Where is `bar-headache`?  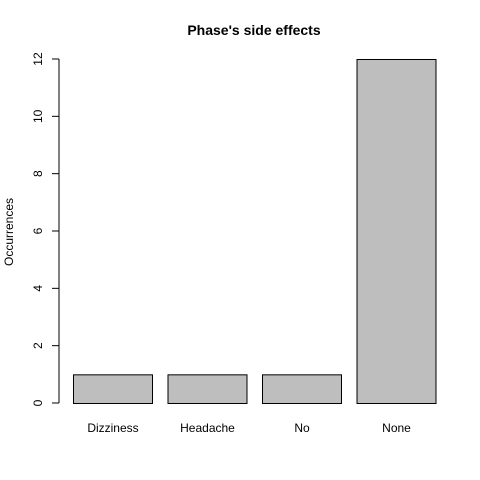
bar-headache is located at coordinates (207, 389).